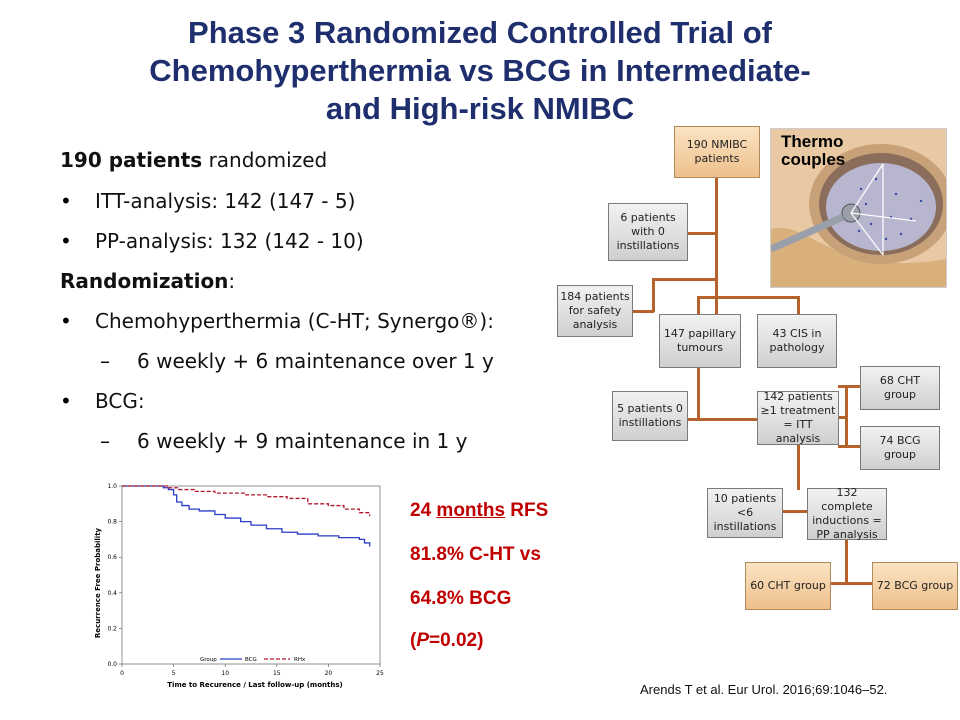  I want to click on flow-box-cht68: 68 CHT group, so click(900, 388).